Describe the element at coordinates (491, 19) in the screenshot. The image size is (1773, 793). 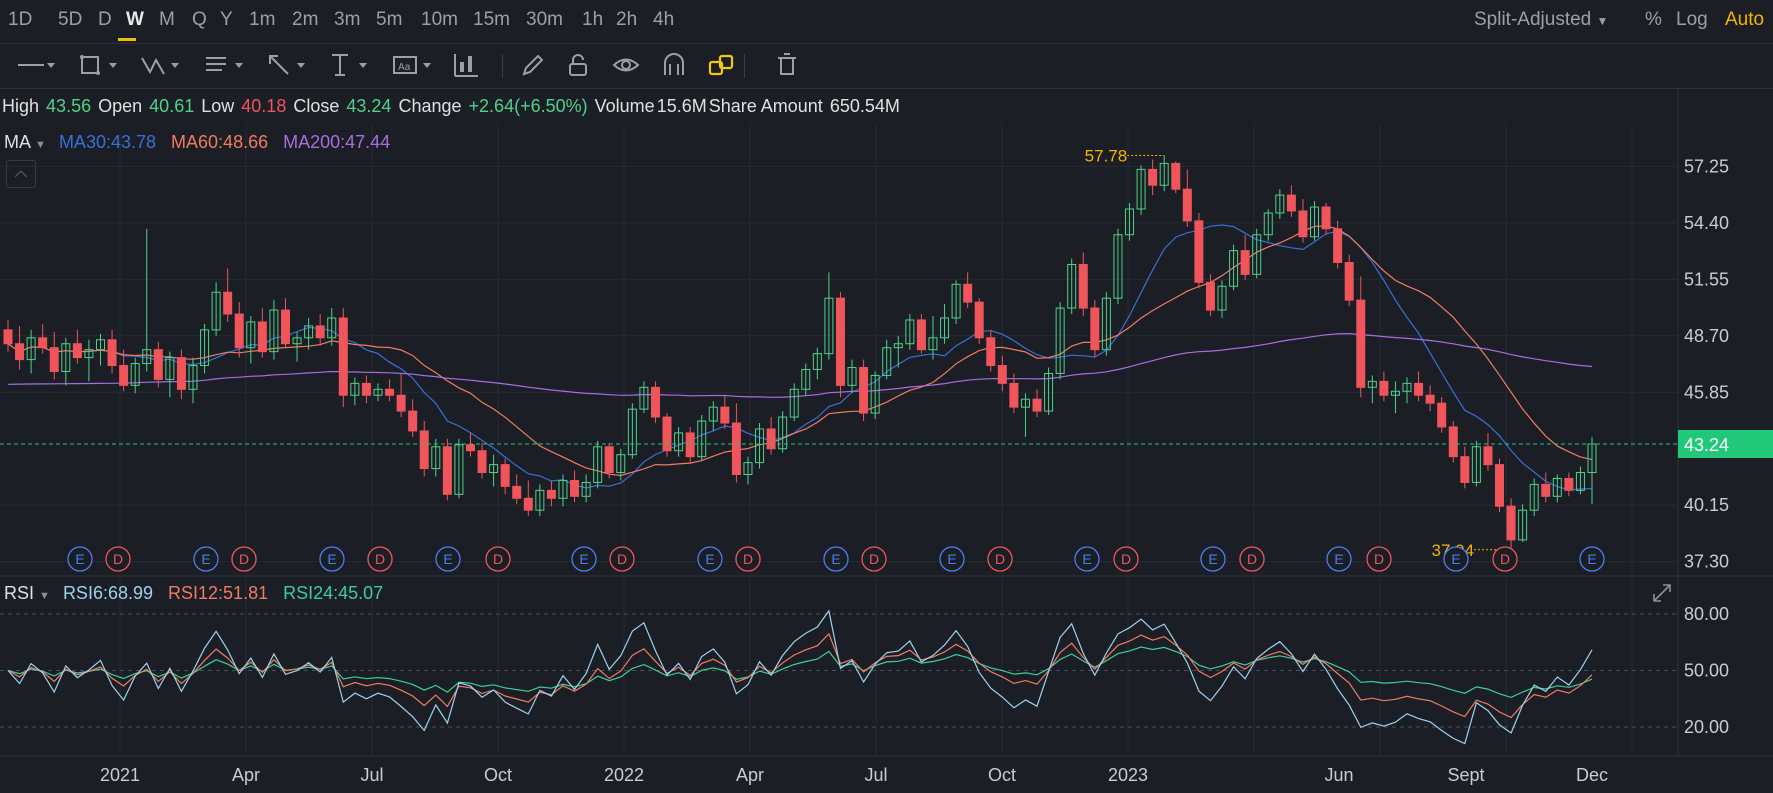
I see `timeframe-15m: 15m` at that location.